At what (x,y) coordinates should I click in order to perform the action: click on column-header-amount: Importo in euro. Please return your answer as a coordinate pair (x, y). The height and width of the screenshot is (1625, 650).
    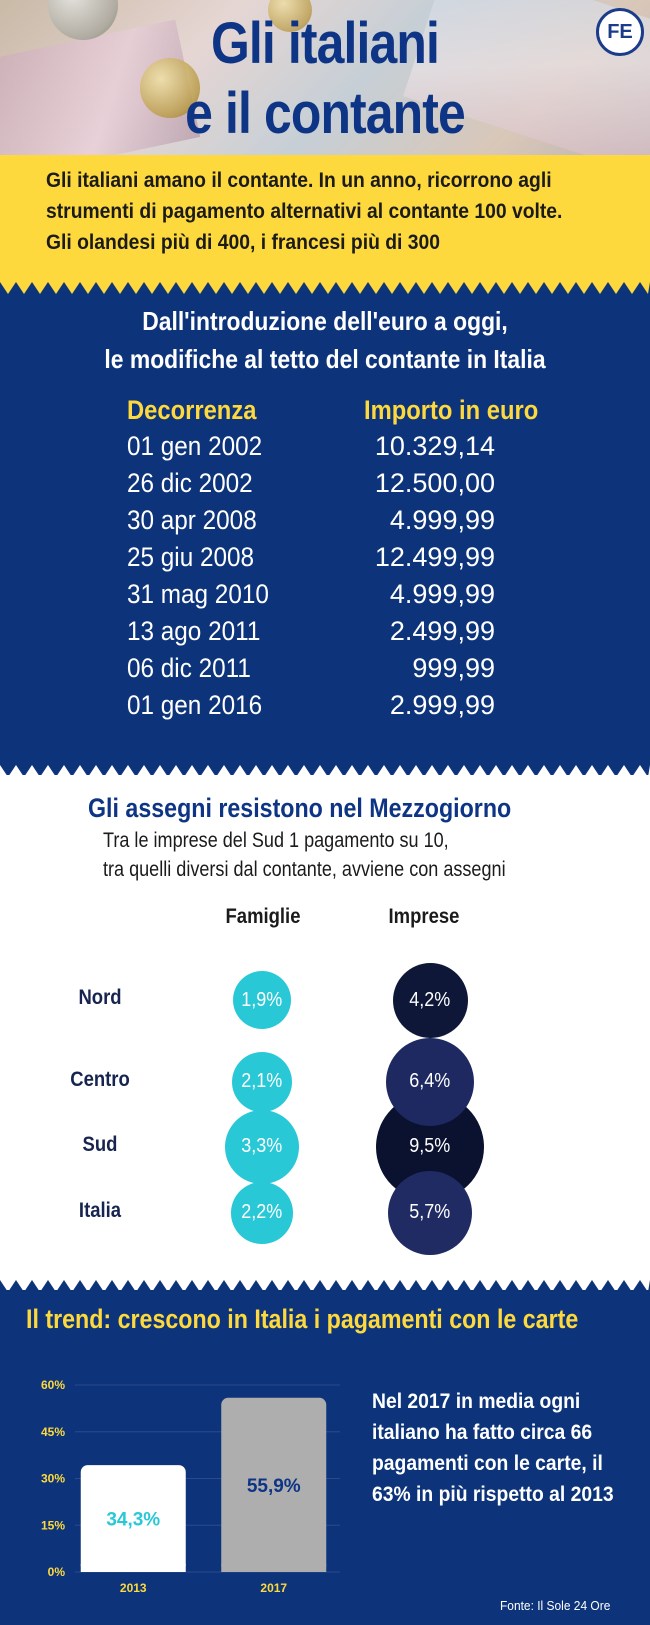
    Looking at the image, I should click on (451, 410).